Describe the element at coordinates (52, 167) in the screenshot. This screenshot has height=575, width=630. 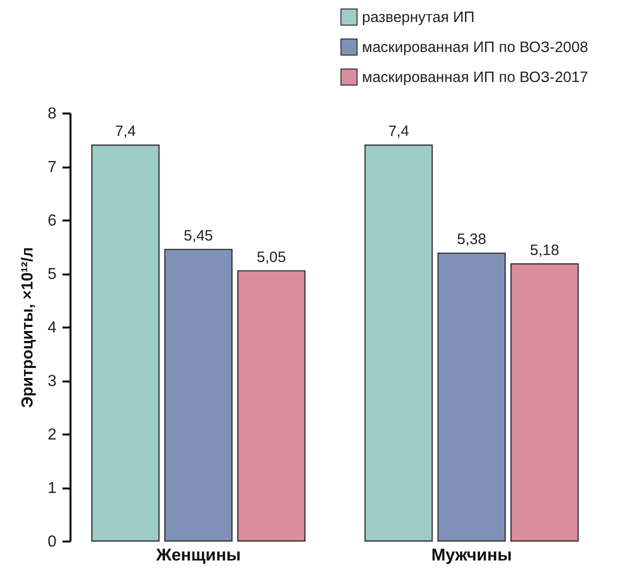
I see `y-tick-label: 7` at that location.